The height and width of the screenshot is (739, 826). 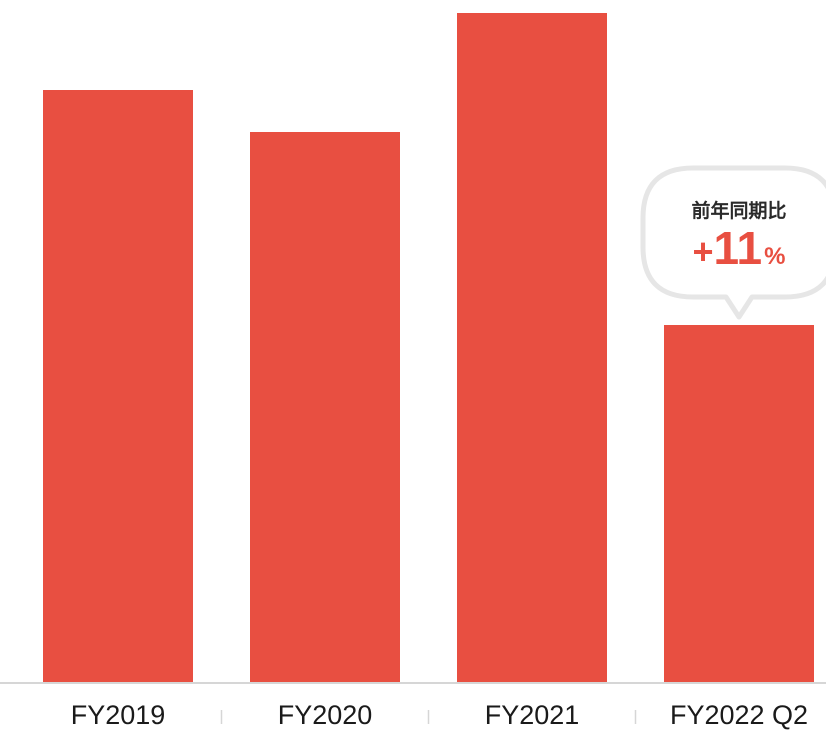 I want to click on callout-value: +11%, so click(x=738, y=248).